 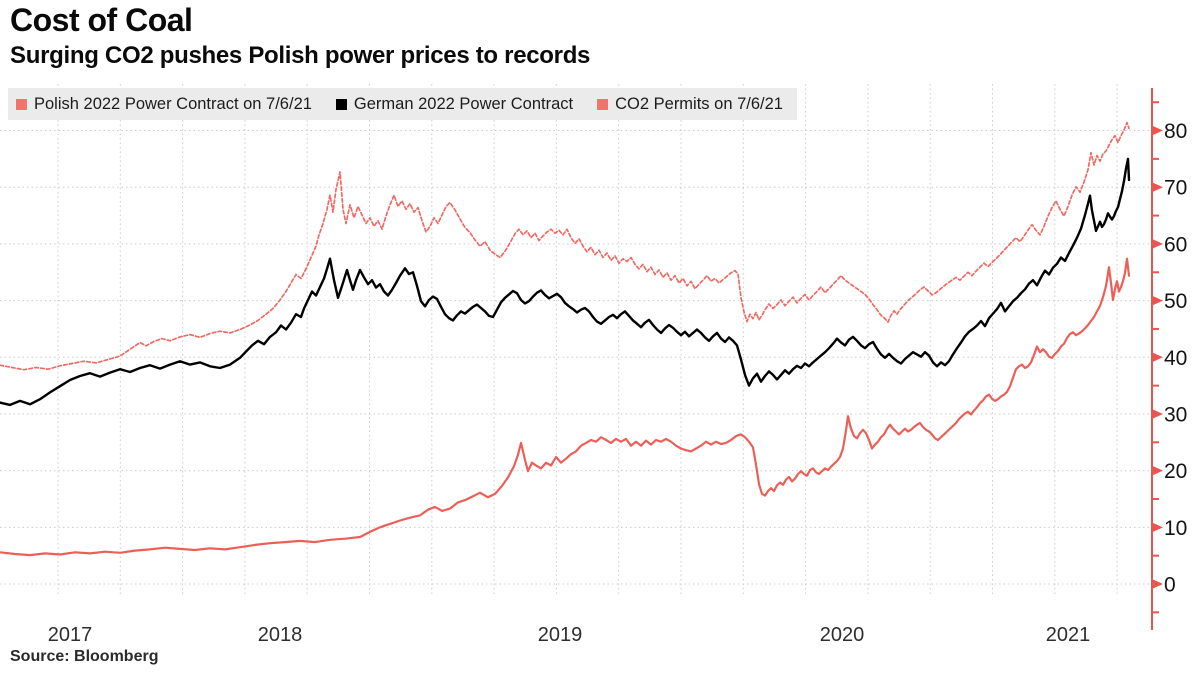 What do you see at coordinates (603, 104) in the screenshot?
I see `co2-permits-swatch-icon` at bounding box center [603, 104].